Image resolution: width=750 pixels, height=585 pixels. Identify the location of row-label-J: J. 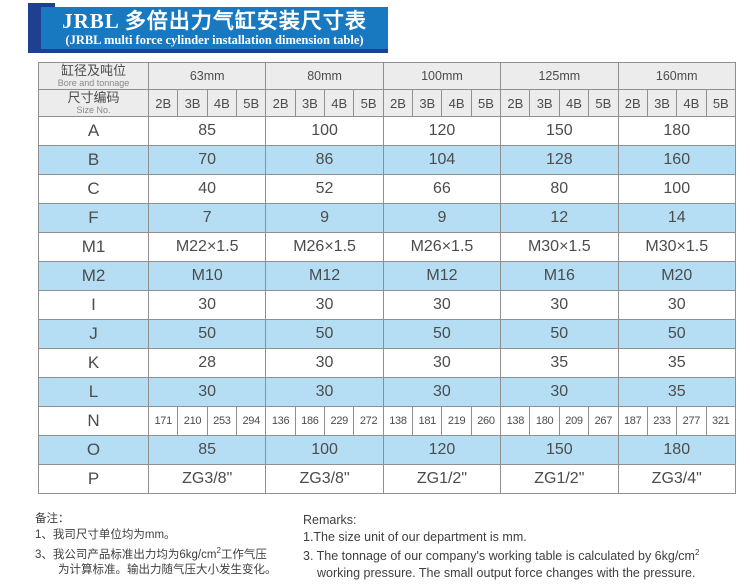
(93, 334).